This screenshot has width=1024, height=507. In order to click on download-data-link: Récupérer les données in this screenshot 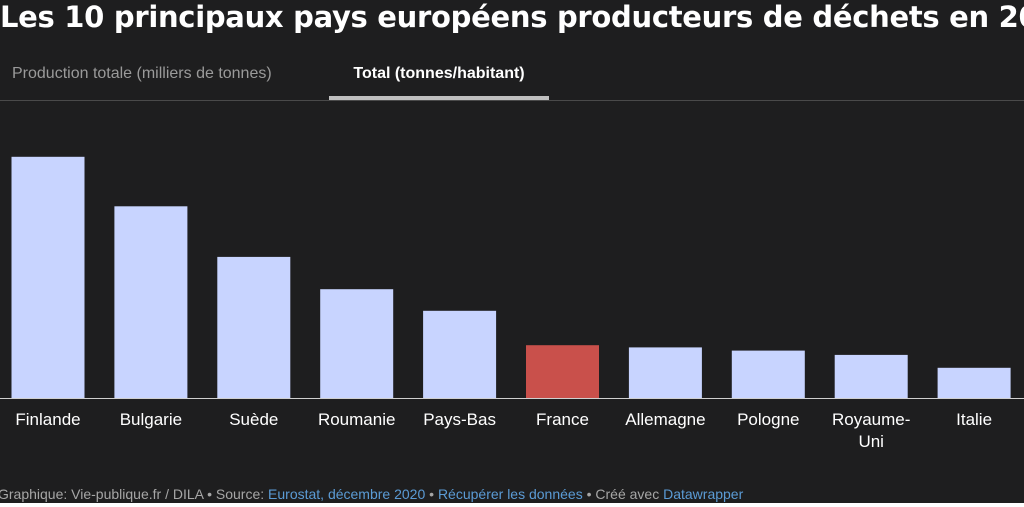, I will do `click(510, 494)`.